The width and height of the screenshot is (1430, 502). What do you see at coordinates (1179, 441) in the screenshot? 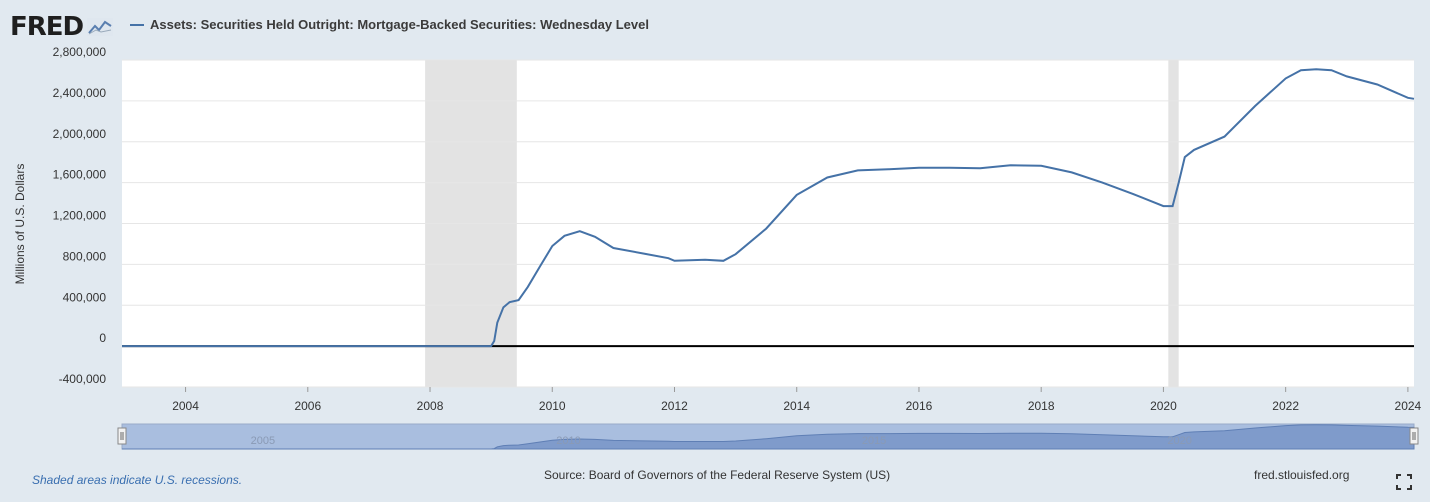
I see `navigator-label: 2020` at bounding box center [1179, 441].